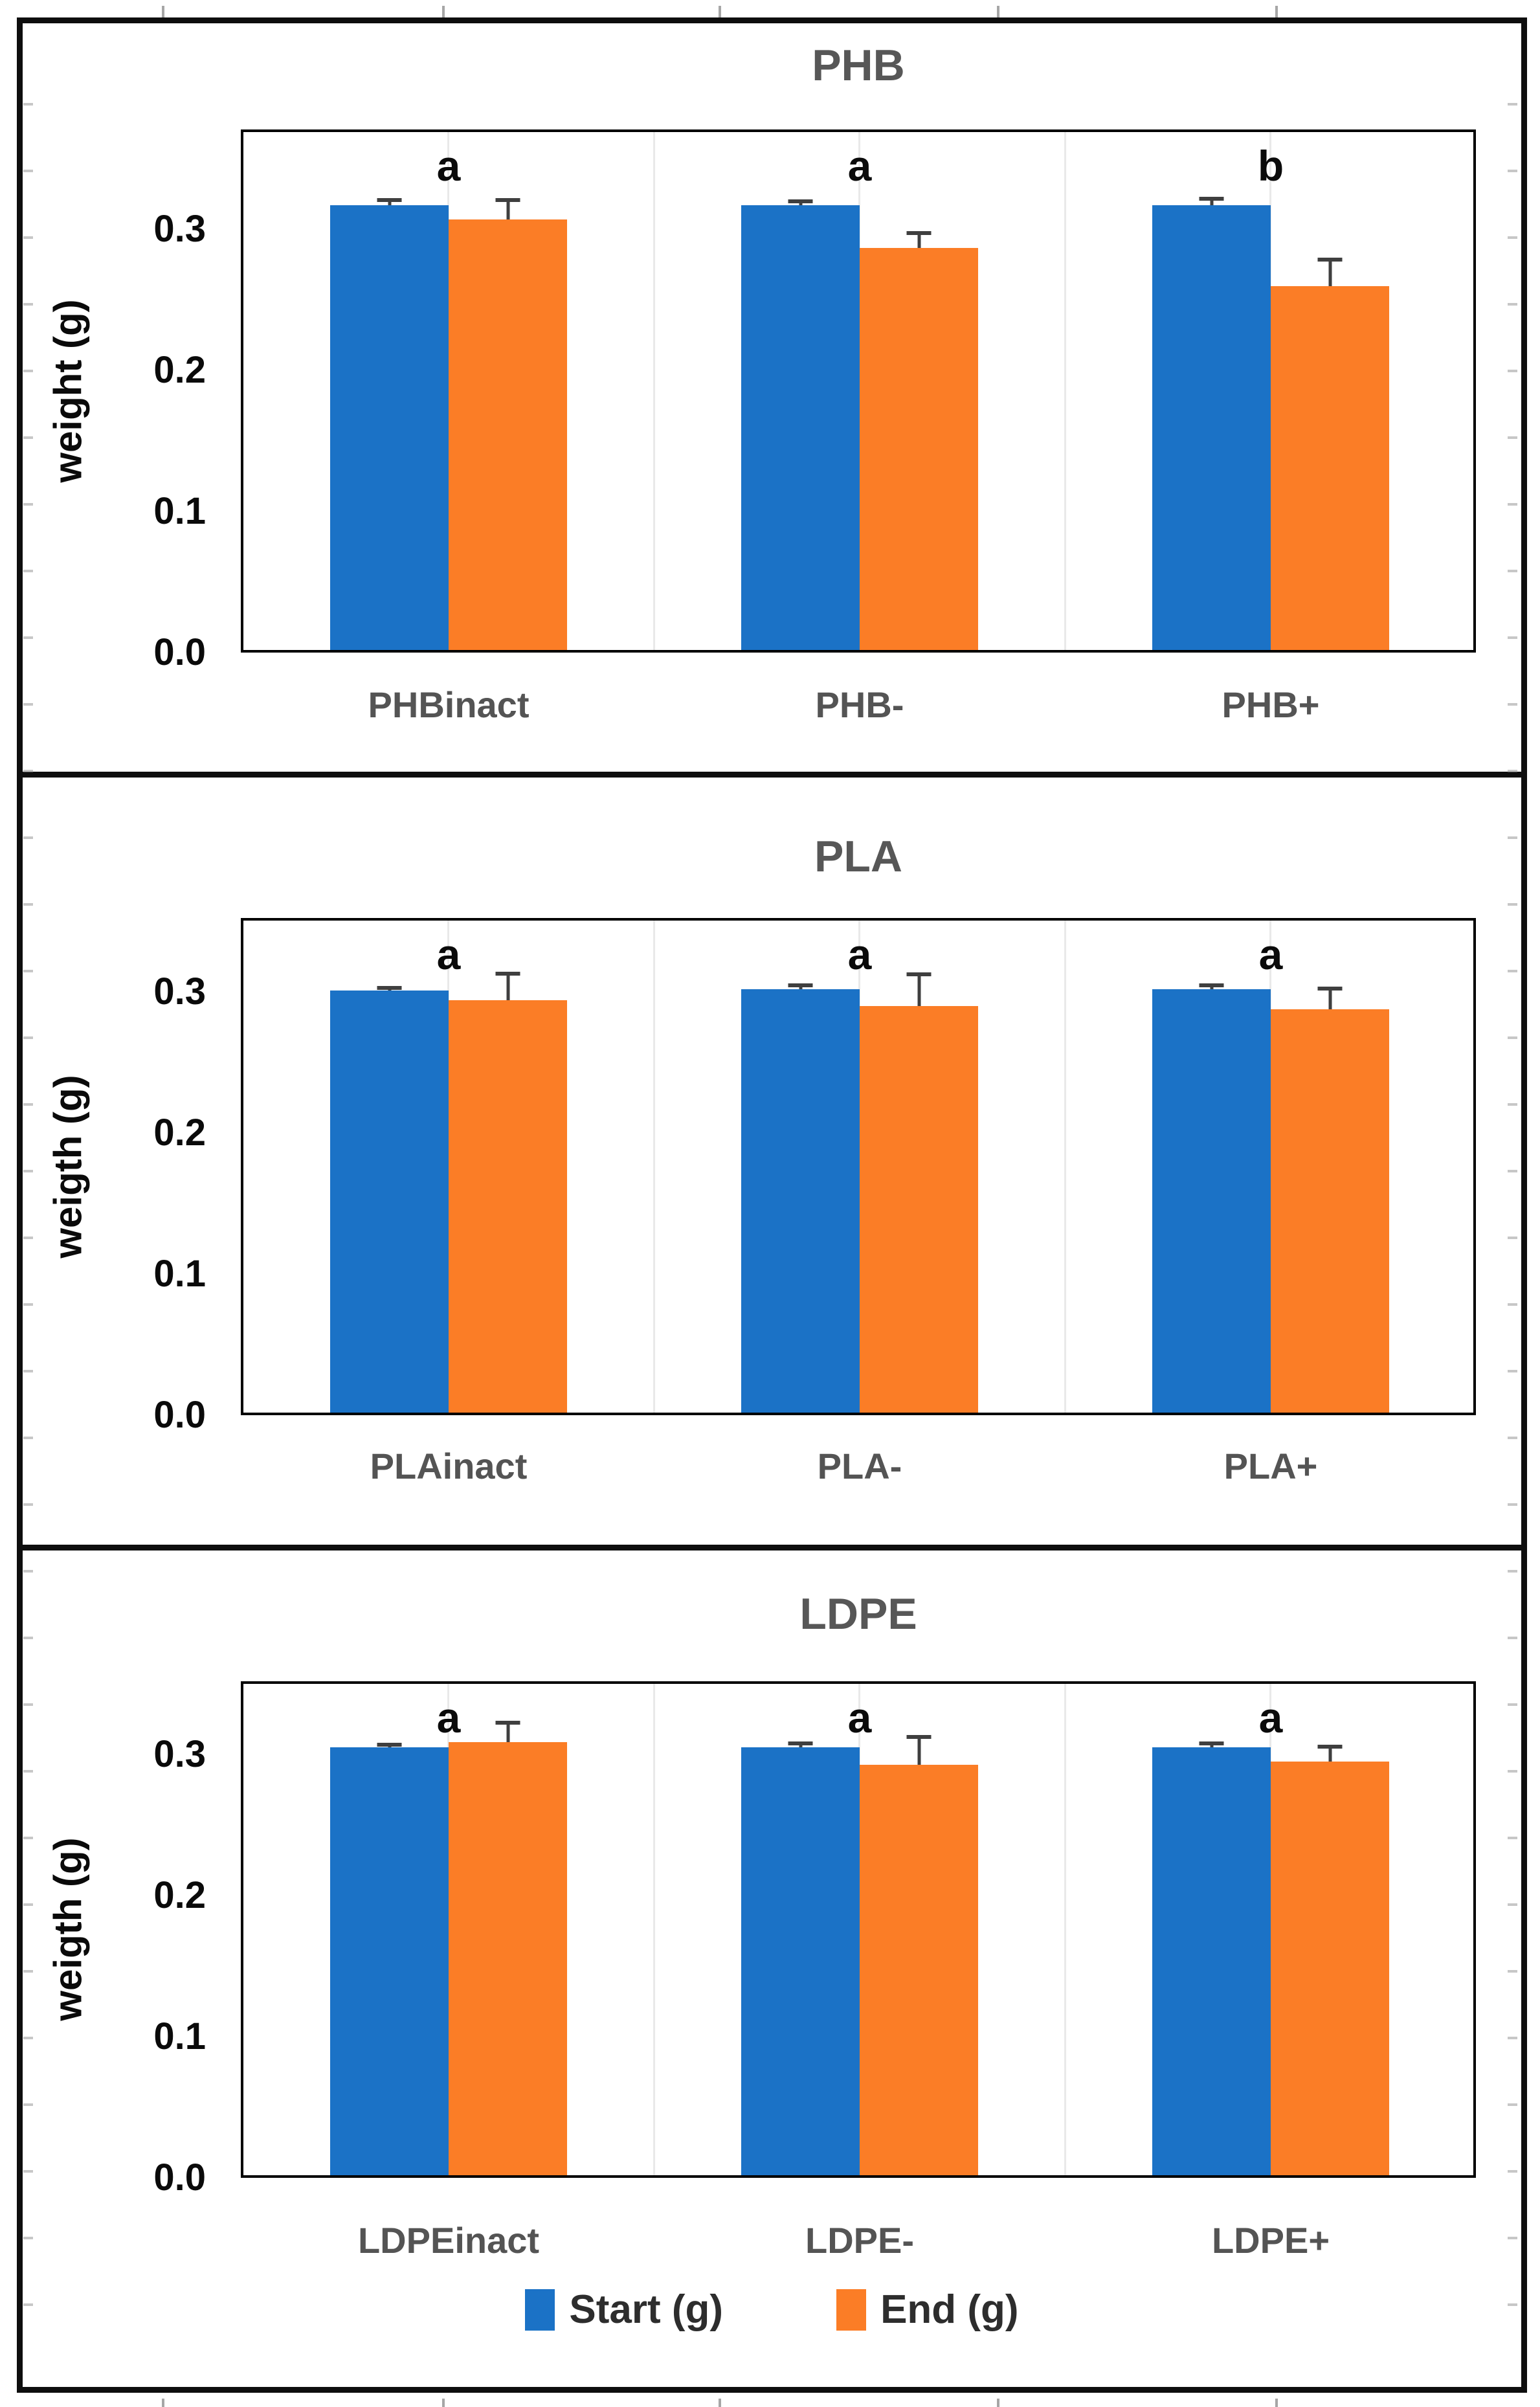 The height and width of the screenshot is (2407, 1540). What do you see at coordinates (1270, 2240) in the screenshot?
I see `x-category-label: LDPE+` at bounding box center [1270, 2240].